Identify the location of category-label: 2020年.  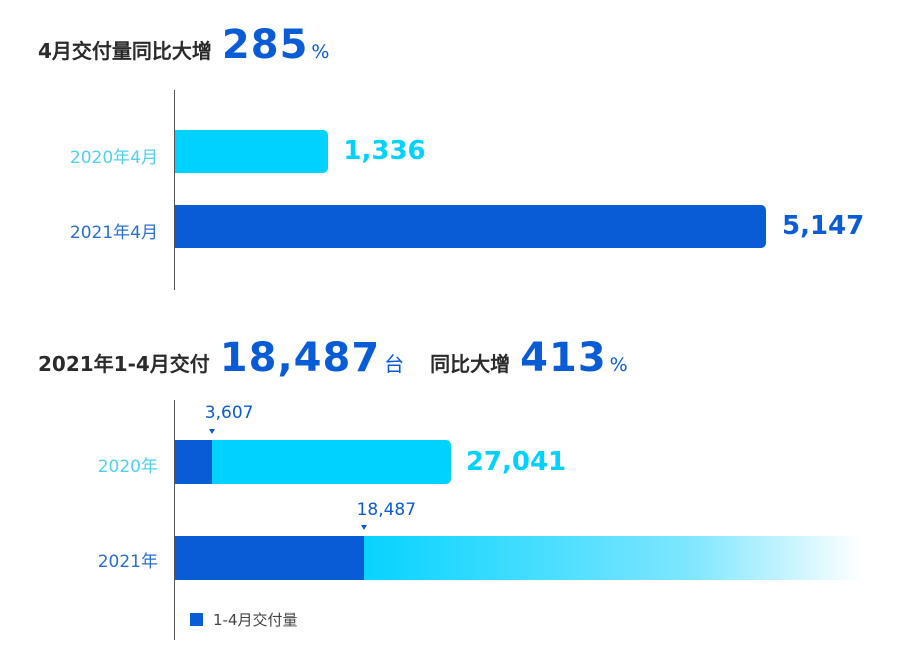
(127, 467).